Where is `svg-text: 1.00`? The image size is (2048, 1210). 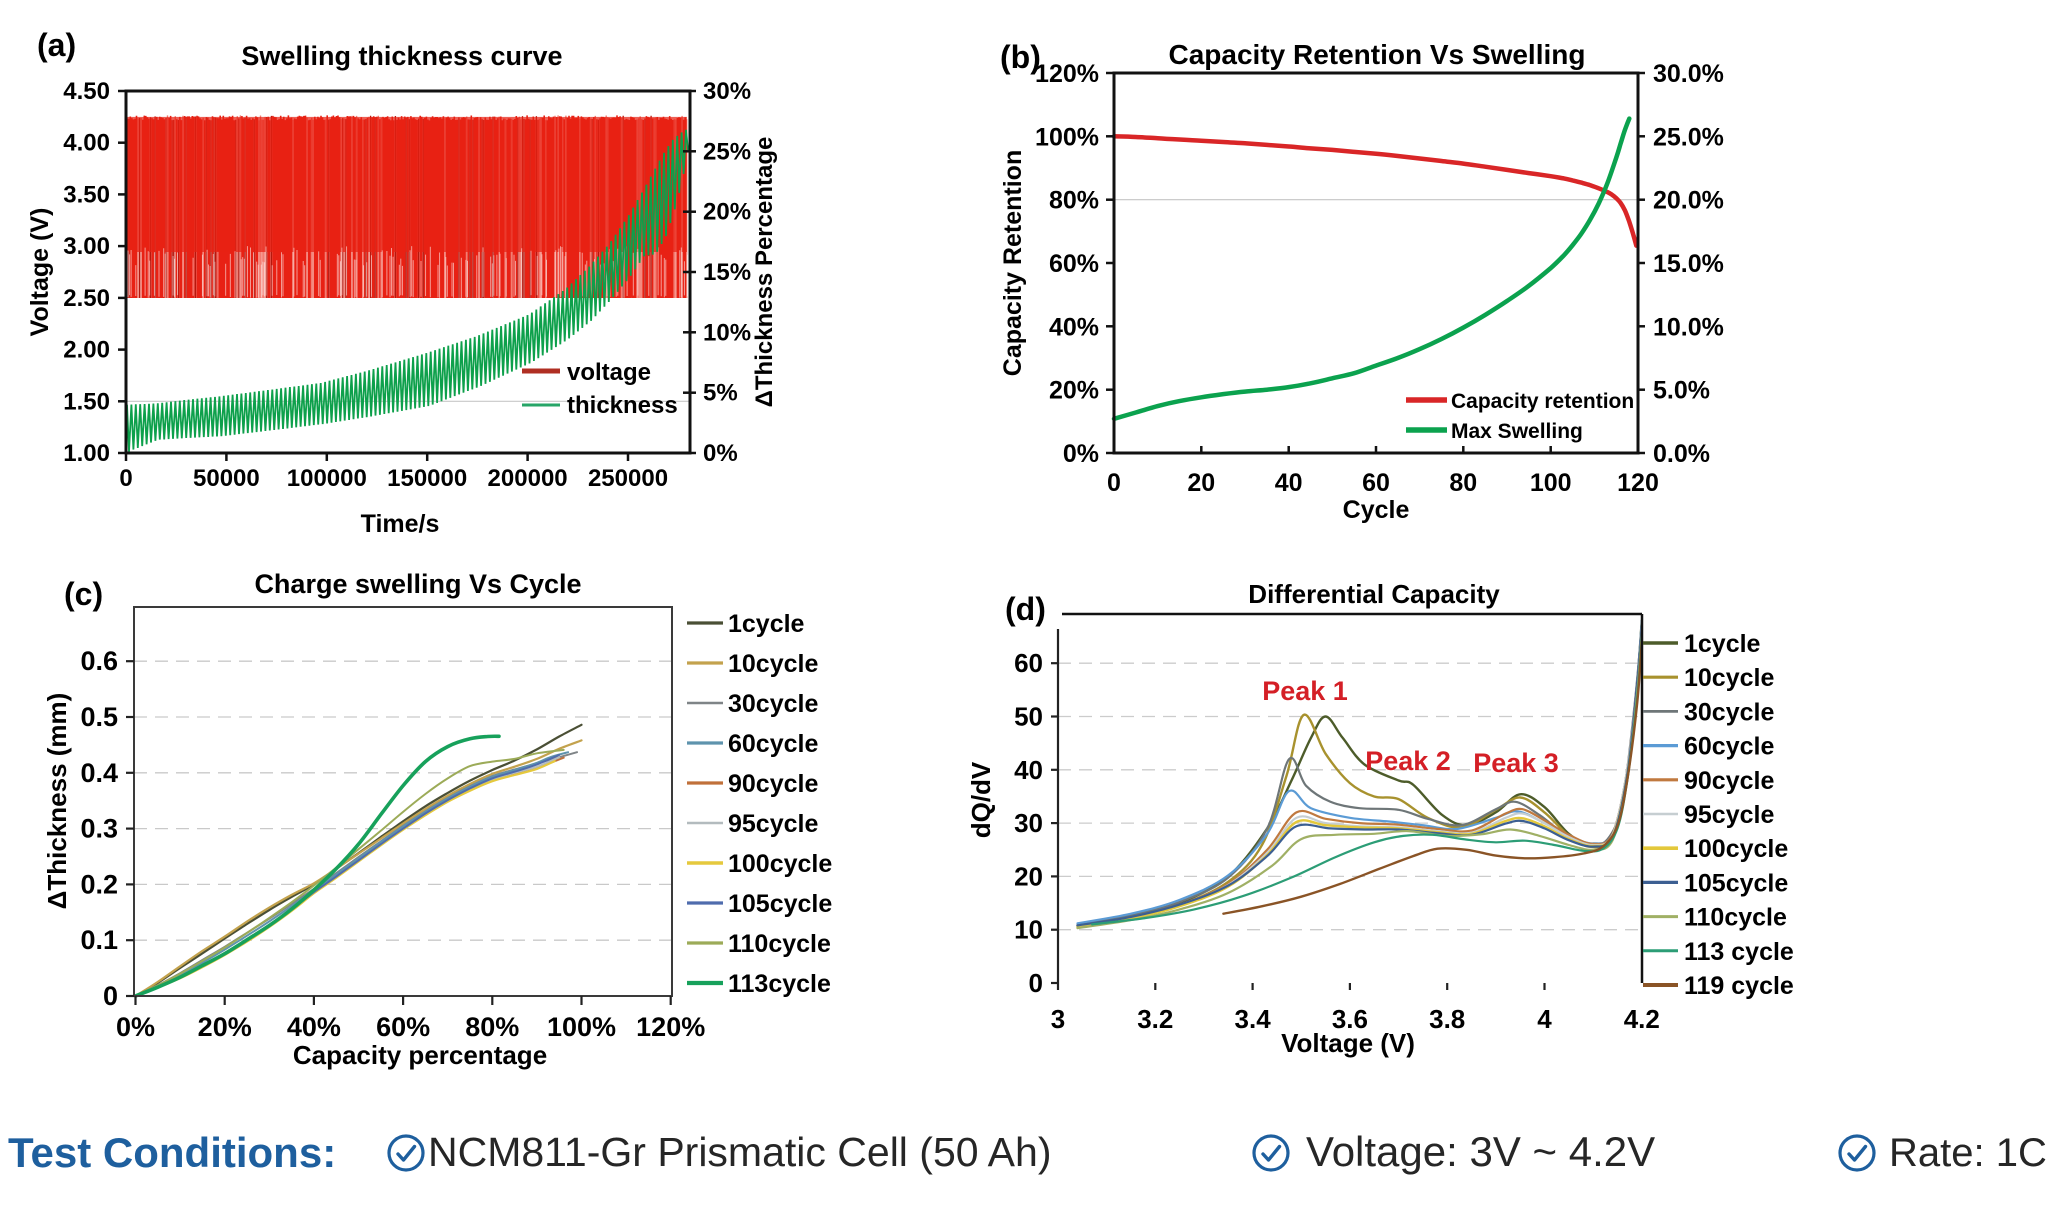 svg-text: 1.00 is located at coordinates (86, 453).